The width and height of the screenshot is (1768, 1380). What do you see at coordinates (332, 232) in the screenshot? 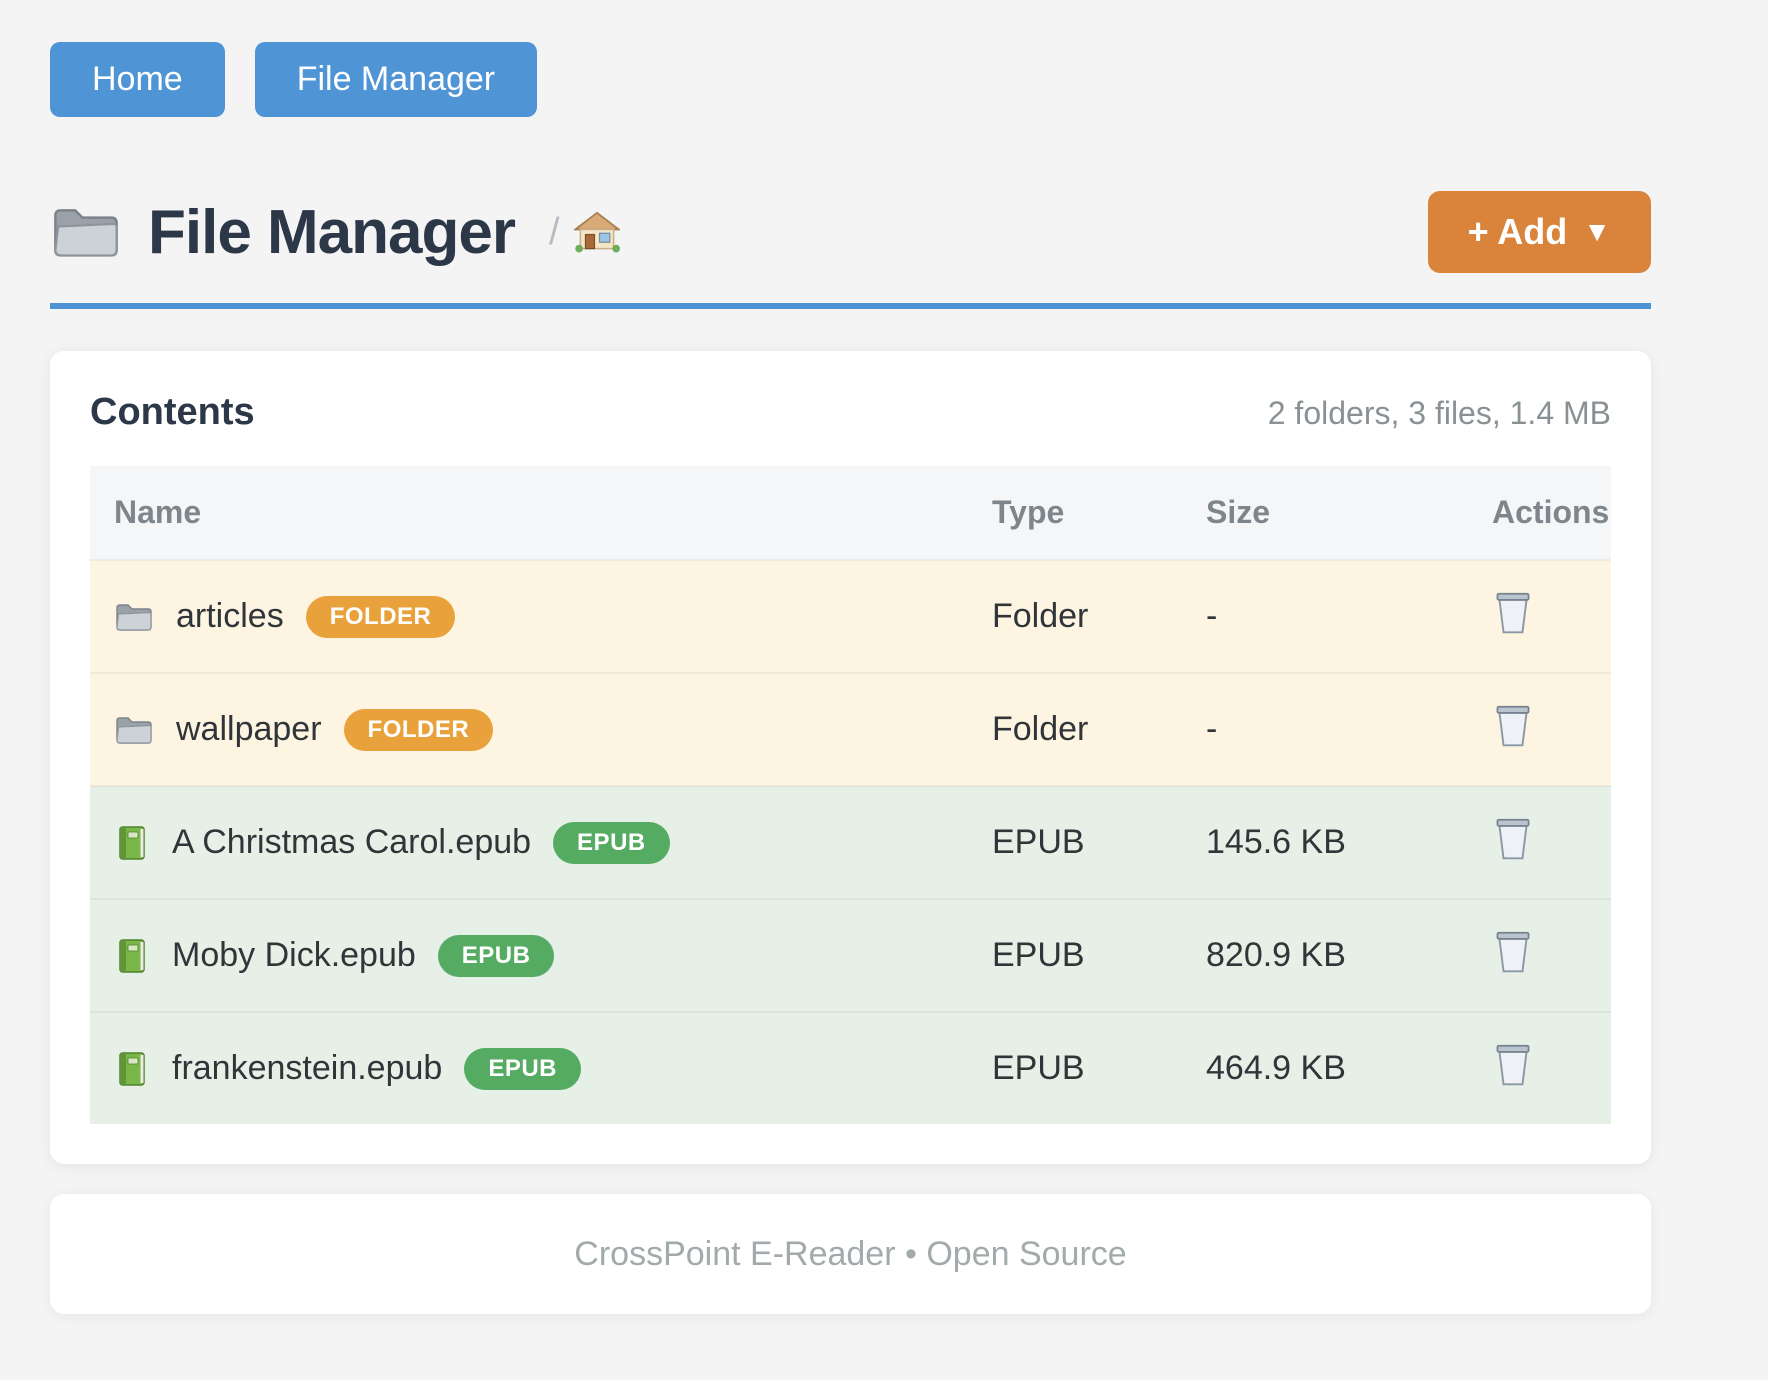
I see `page-title: File Manager` at bounding box center [332, 232].